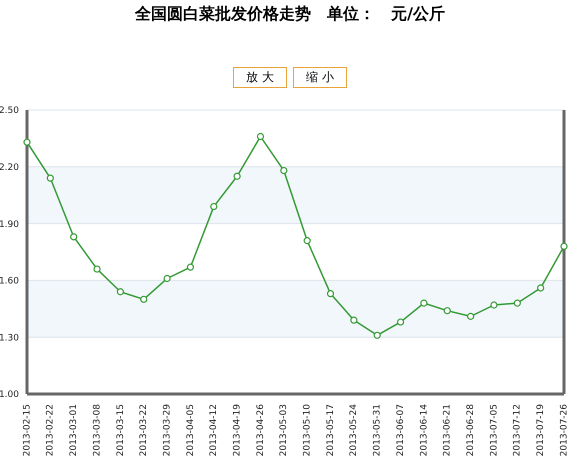  Describe the element at coordinates (167, 430) in the screenshot. I see `x-tick-label: 2013-03-29` at that location.